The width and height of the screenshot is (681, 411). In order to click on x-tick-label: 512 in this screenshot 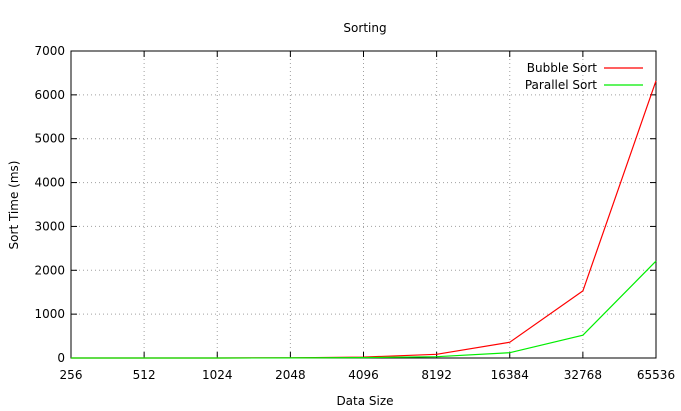, I will do `click(144, 375)`.